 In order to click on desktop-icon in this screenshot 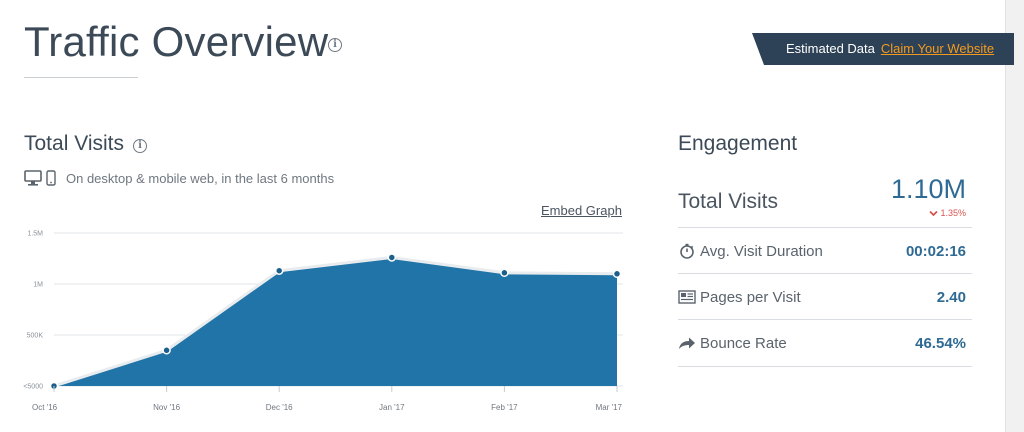, I will do `click(33, 178)`.